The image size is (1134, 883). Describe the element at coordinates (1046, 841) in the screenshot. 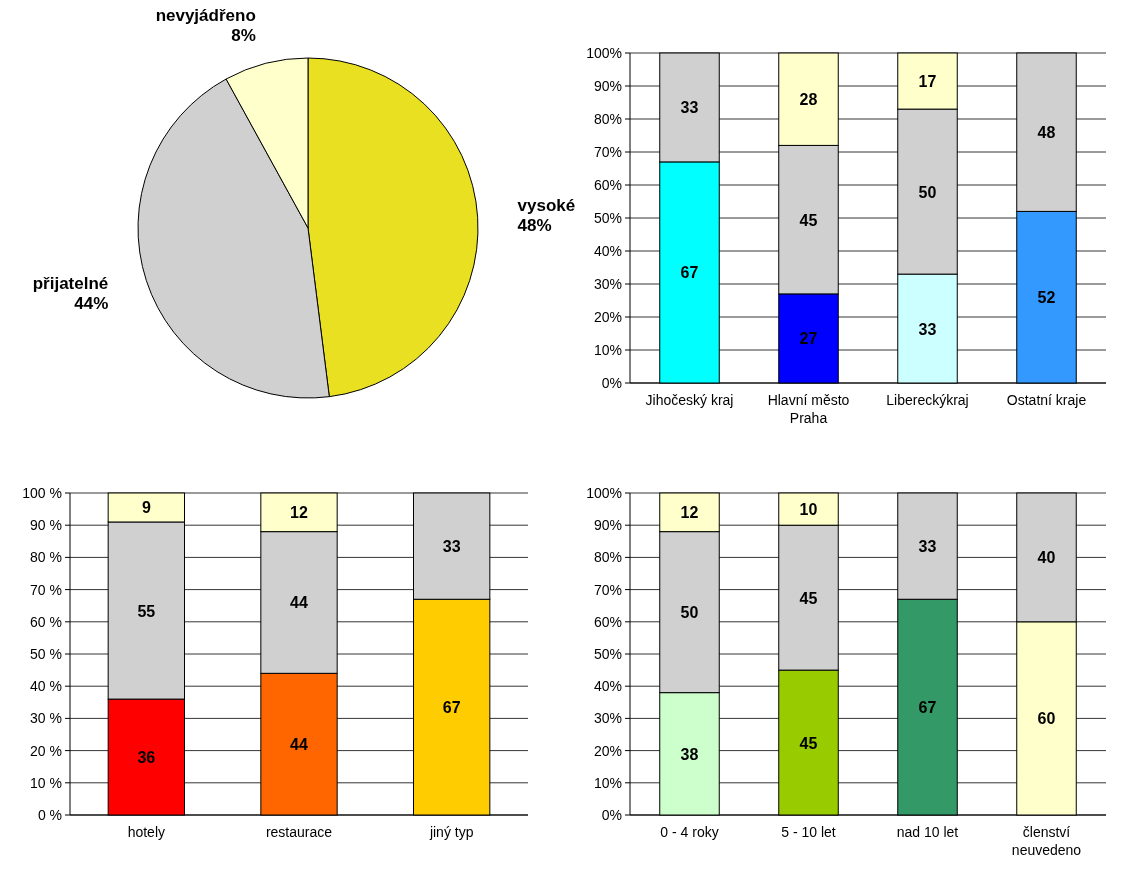

I see `x-tick-label: členství neuvedeno` at that location.